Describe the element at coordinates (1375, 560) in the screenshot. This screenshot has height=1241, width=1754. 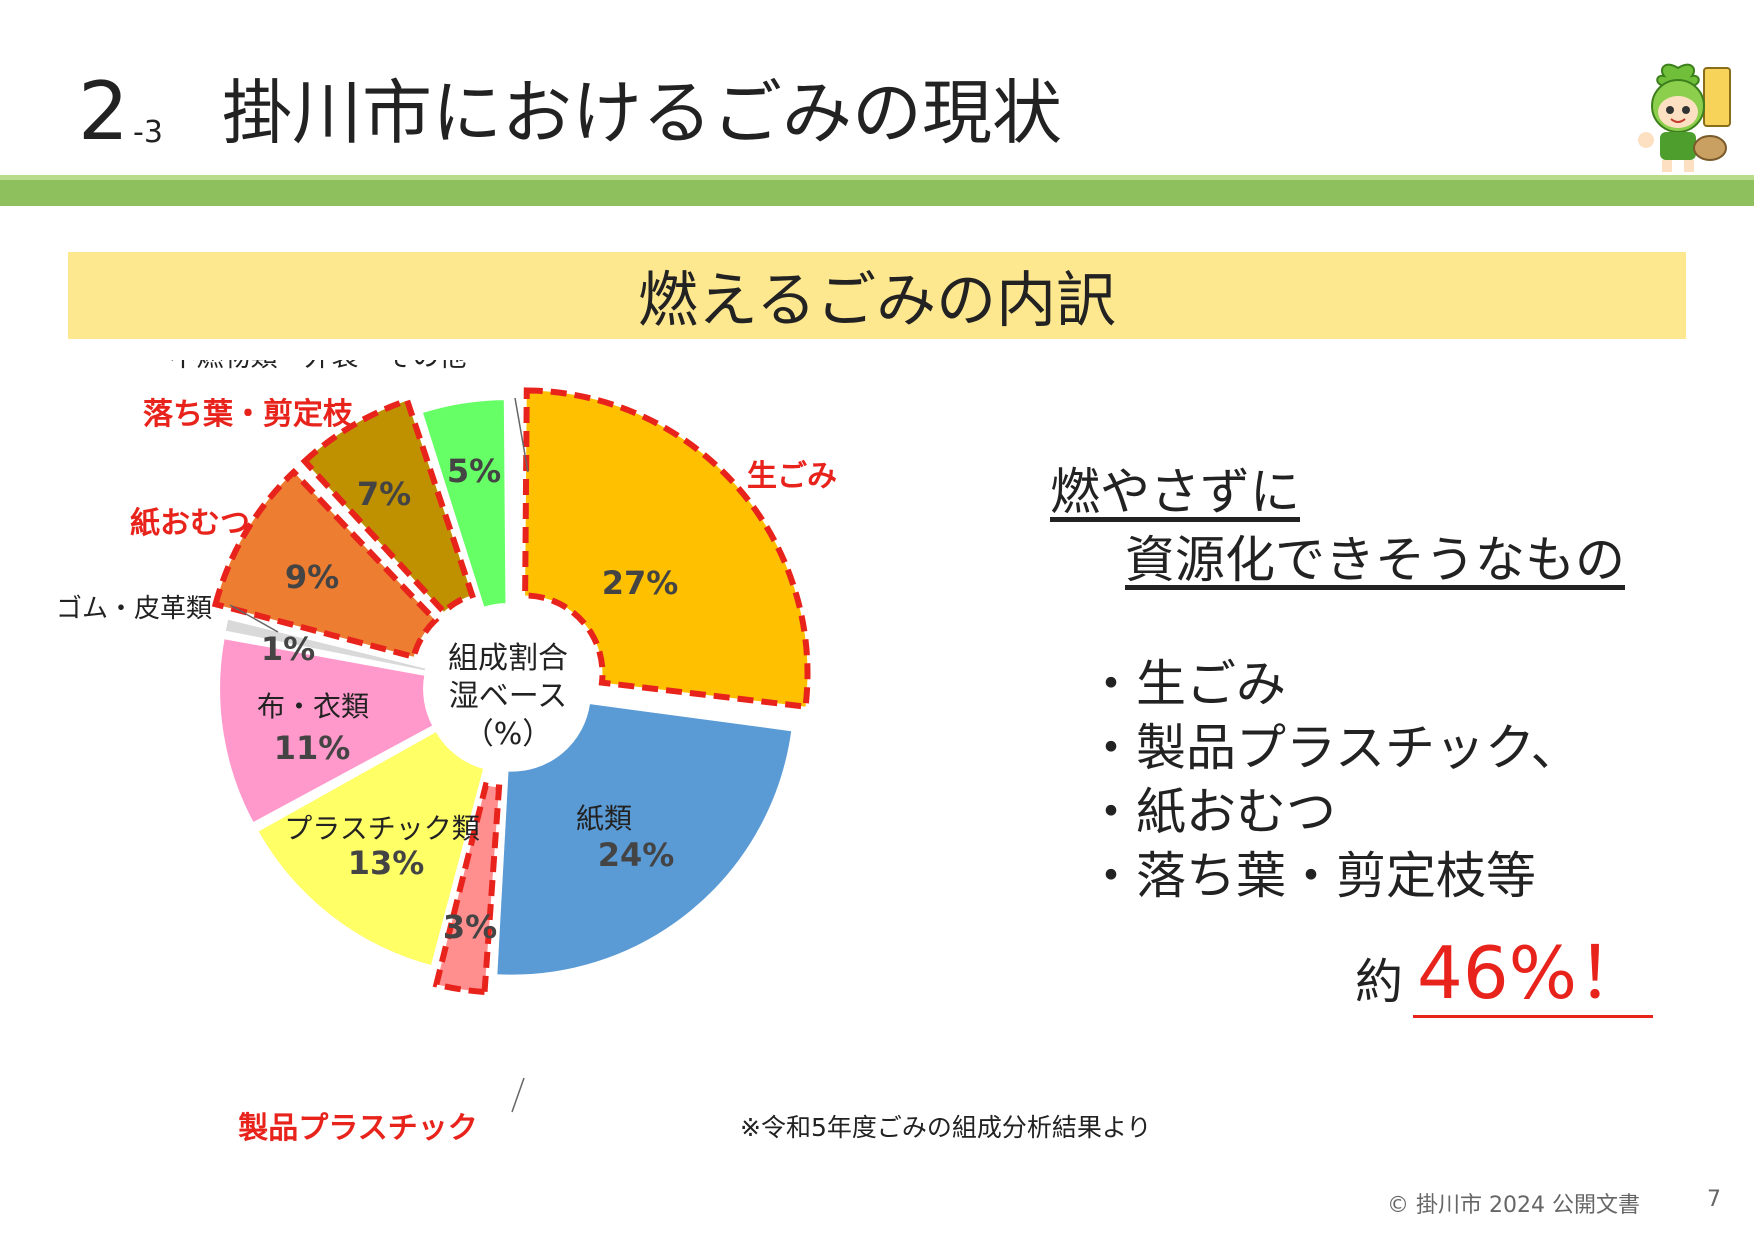
I see `summary-heading-line2: 資源化できそうなもの` at that location.